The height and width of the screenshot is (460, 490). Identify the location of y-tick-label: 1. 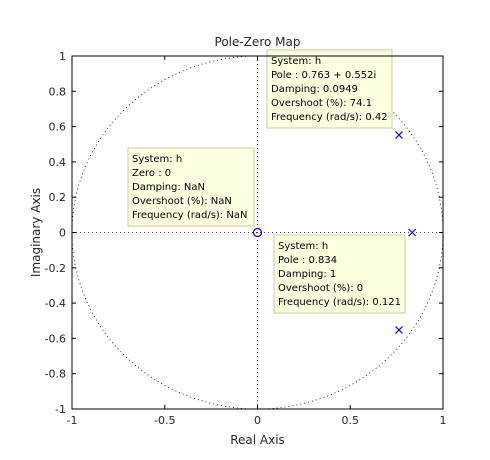
(62, 56).